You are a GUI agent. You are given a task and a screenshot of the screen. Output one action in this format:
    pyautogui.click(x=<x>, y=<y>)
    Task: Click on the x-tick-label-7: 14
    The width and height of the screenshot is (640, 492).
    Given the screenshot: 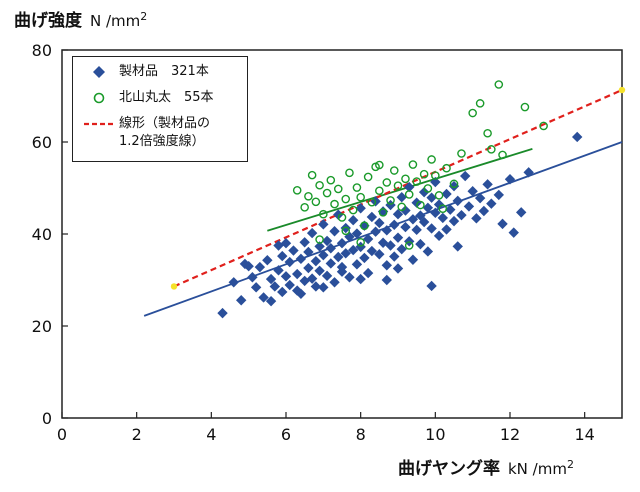 What is the action you would take?
    pyautogui.click(x=584, y=434)
    